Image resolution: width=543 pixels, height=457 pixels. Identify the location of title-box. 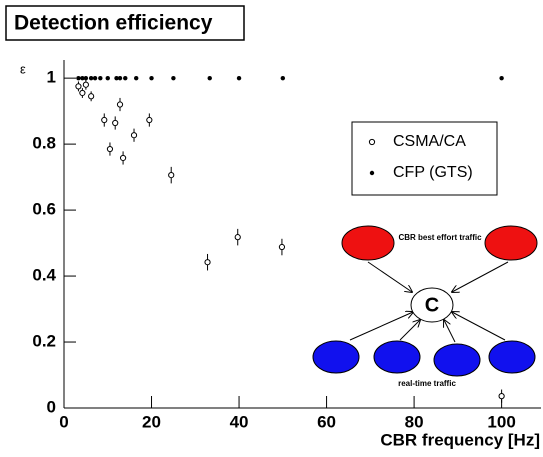
(125, 23).